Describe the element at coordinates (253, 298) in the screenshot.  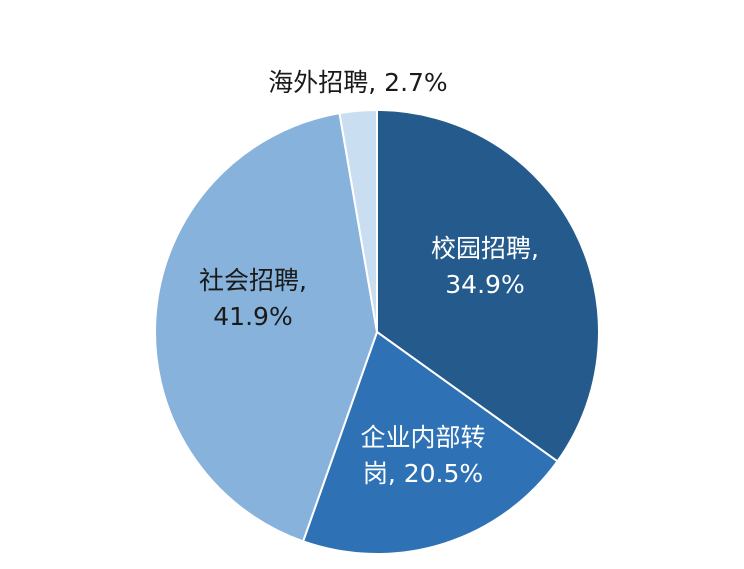
I see `slice-label-2: 社会招聘, 41.9%` at that location.